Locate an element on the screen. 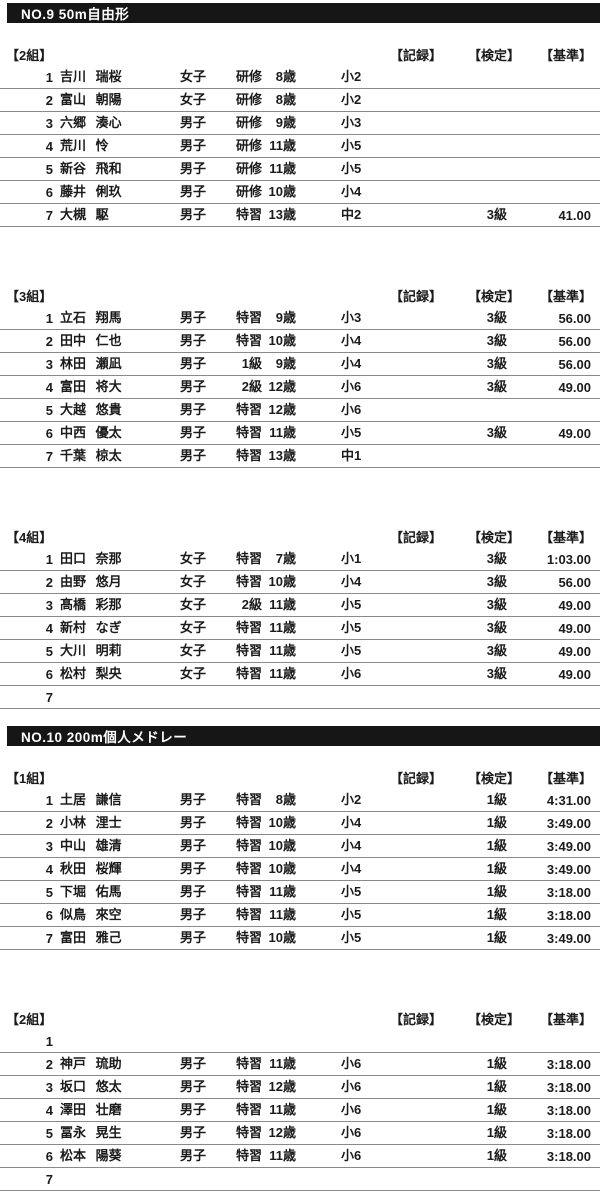  age-label: 13歳 is located at coordinates (282, 455).